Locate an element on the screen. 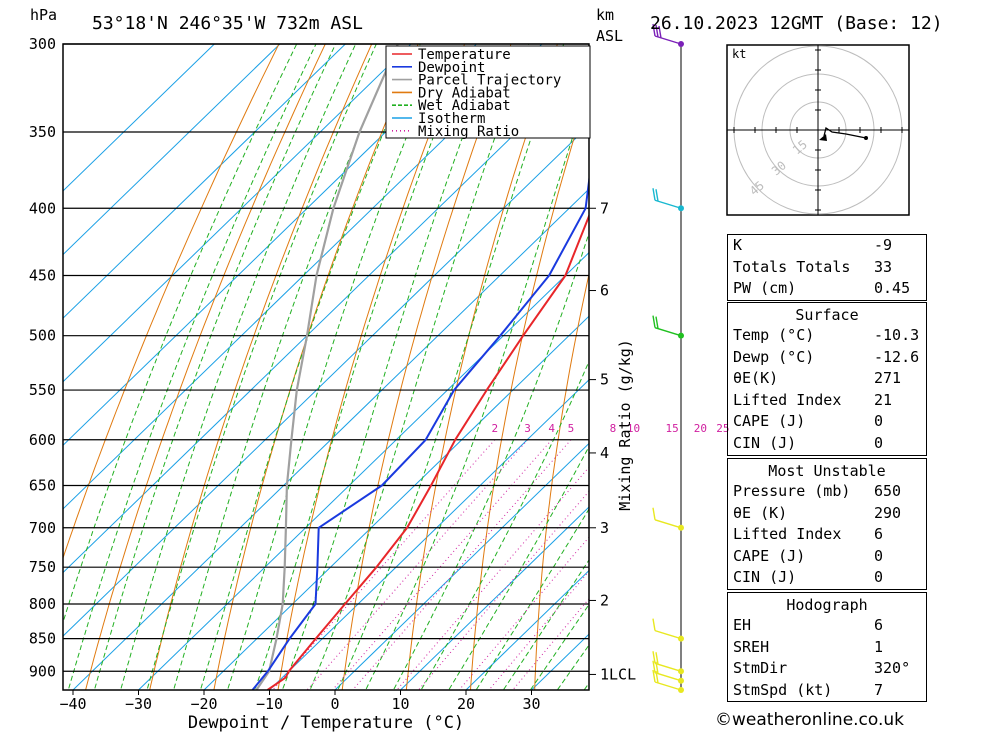  index-label: K is located at coordinates (738, 245).